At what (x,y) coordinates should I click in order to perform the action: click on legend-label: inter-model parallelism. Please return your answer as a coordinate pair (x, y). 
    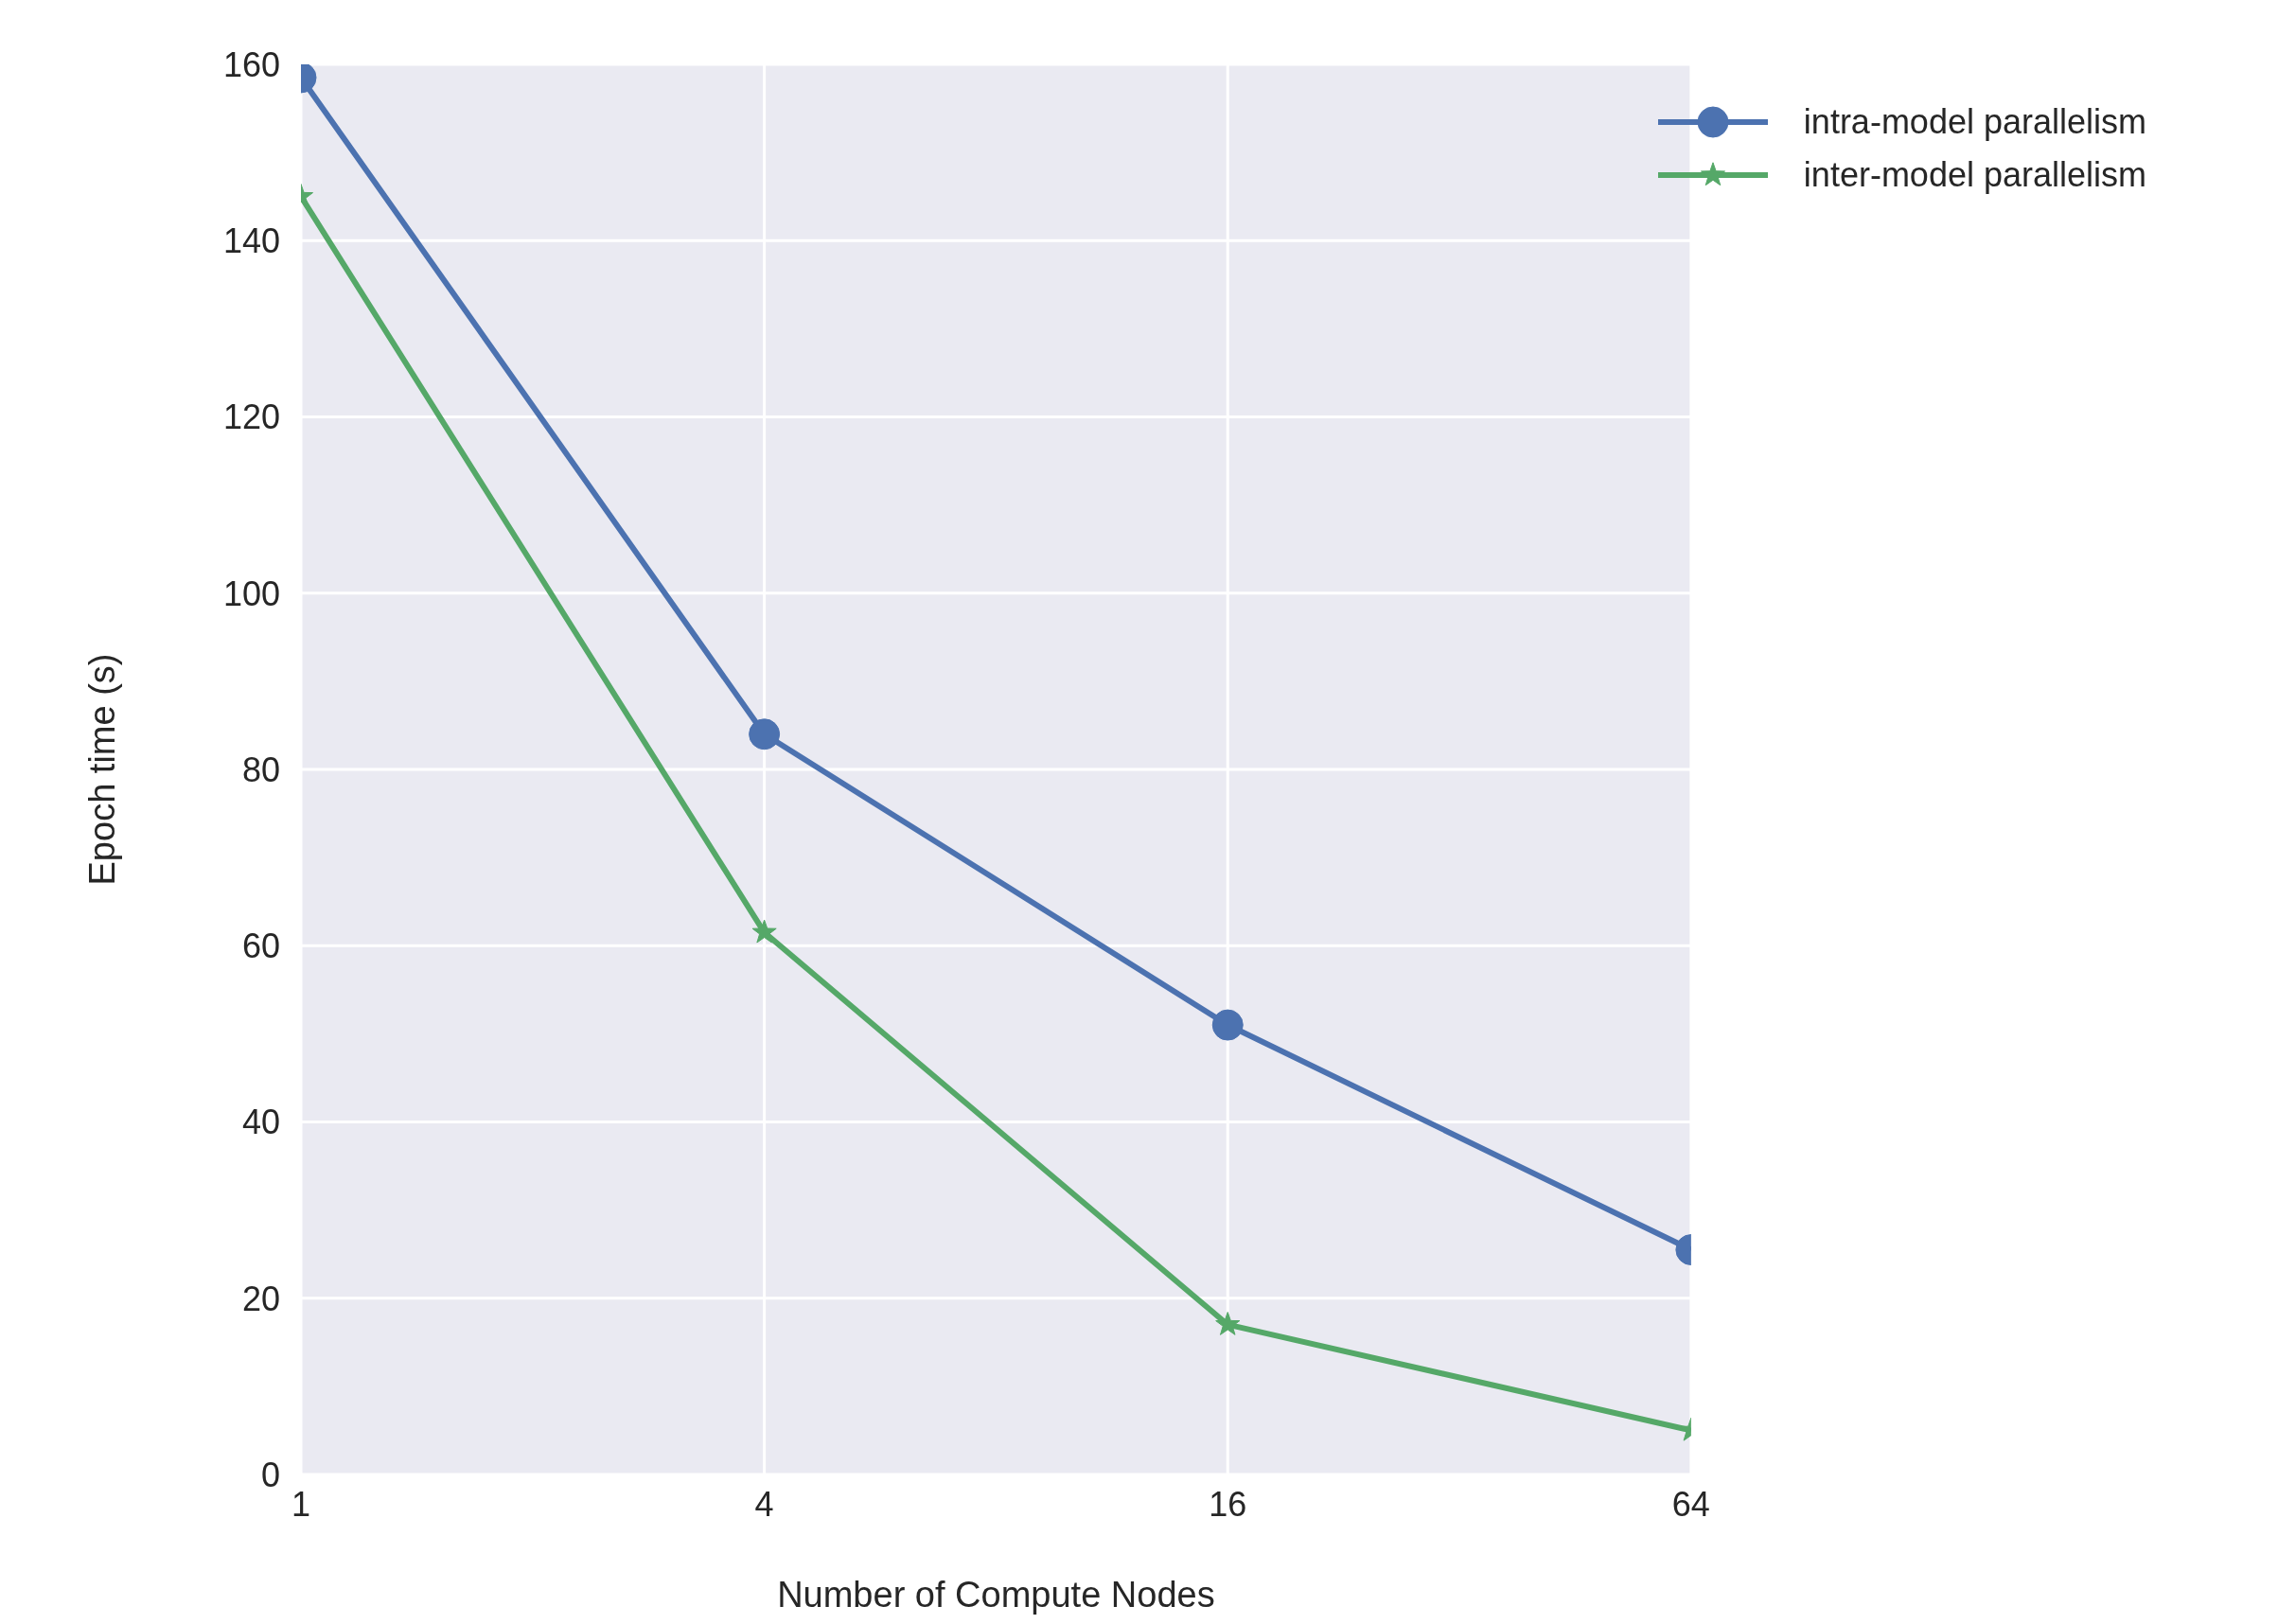
    Looking at the image, I should click on (1974, 175).